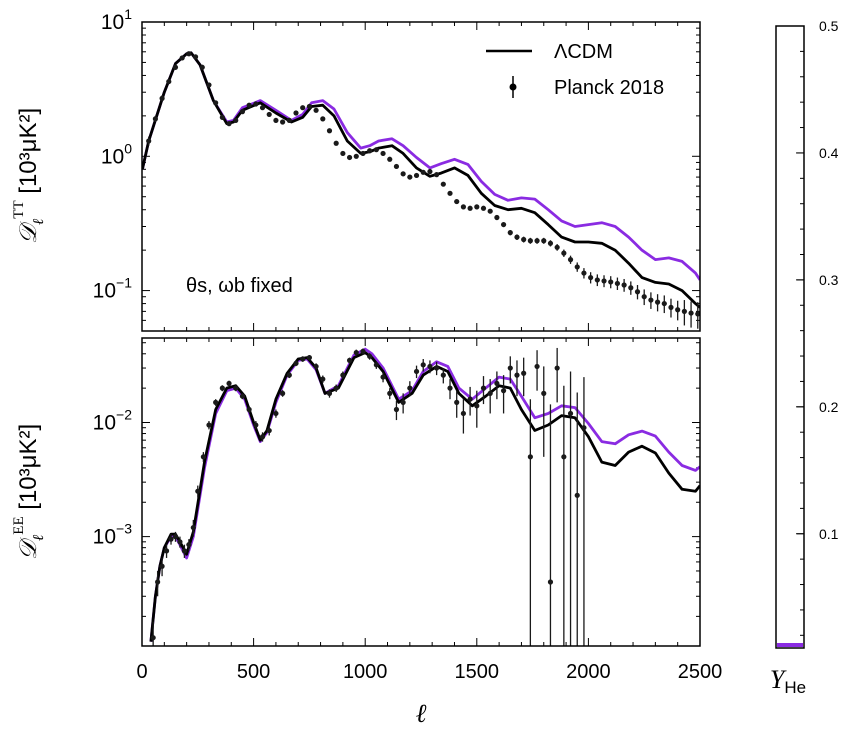 The image size is (860, 744). Describe the element at coordinates (588, 672) in the screenshot. I see `x-tick-label: 2000` at that location.